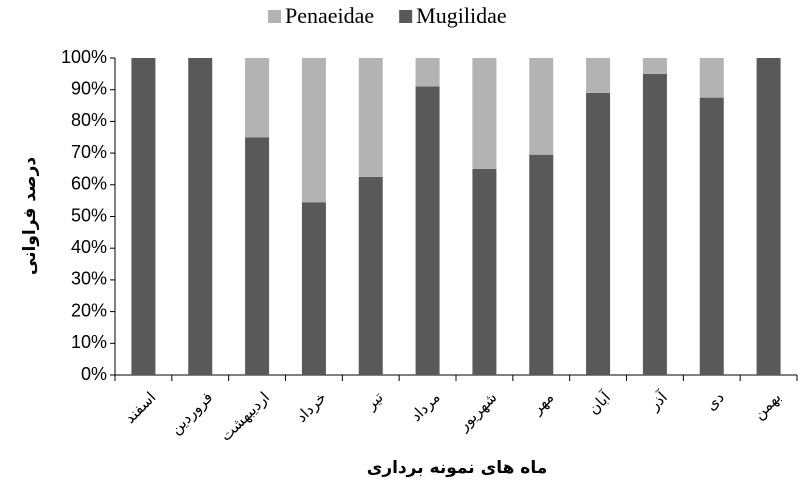 This screenshot has height=488, width=798. I want to click on x-tick-label: مهر, so click(542, 403).